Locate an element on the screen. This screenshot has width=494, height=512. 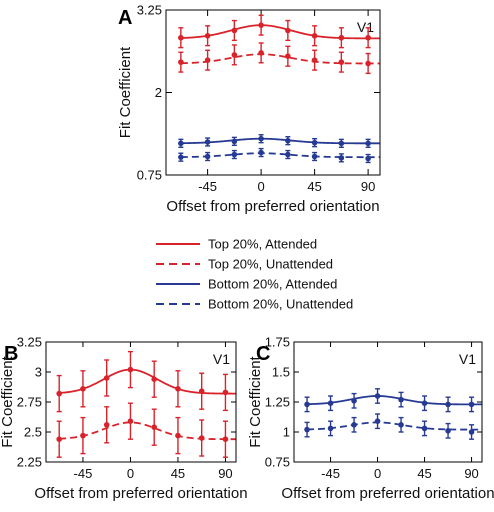
y-tick-label: 2.5 is located at coordinates (33, 432).